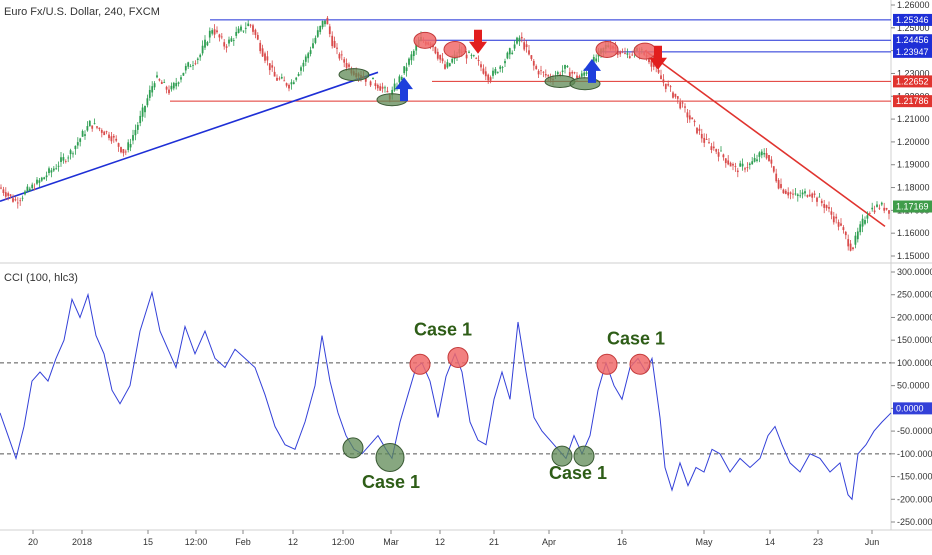 This screenshot has height=555, width=932. Describe the element at coordinates (912, 20) in the screenshot. I see `price-label-text: 1.25346` at that location.